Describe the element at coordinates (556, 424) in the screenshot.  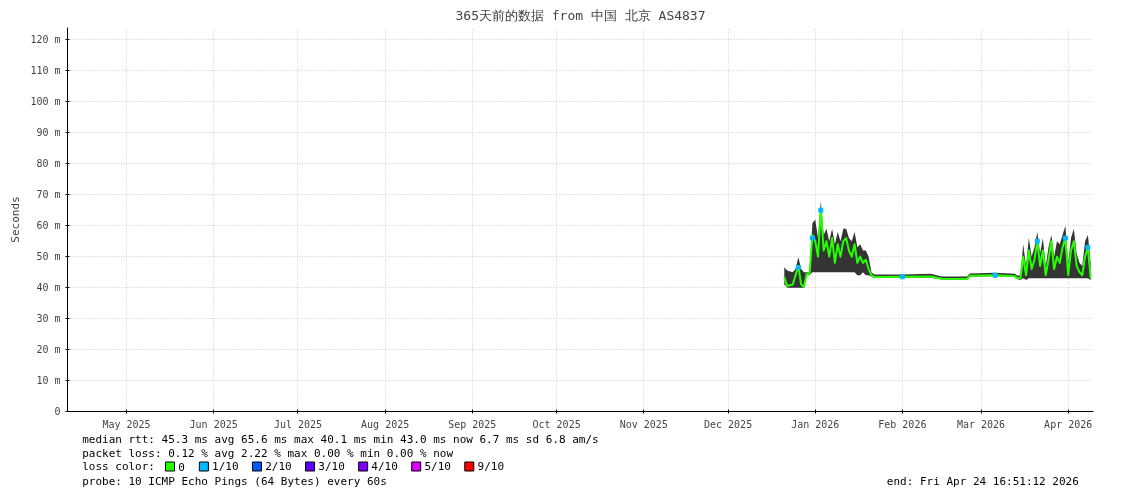
I see `x-tick-label: Oct 2025` at that location.